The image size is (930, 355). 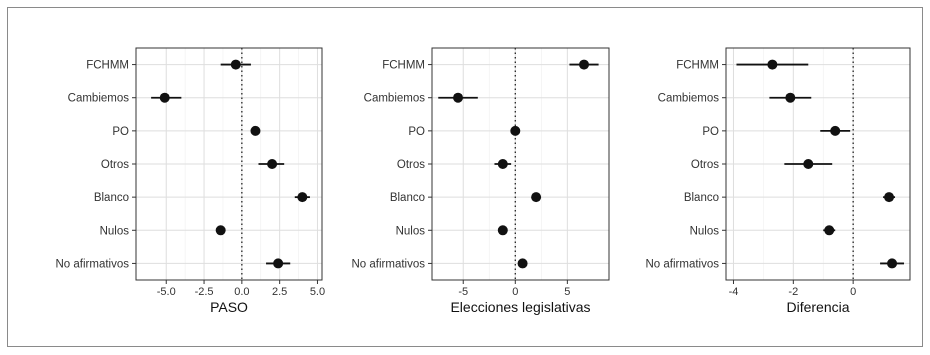 I want to click on x-tick-label: 5.0, so click(x=317, y=292).